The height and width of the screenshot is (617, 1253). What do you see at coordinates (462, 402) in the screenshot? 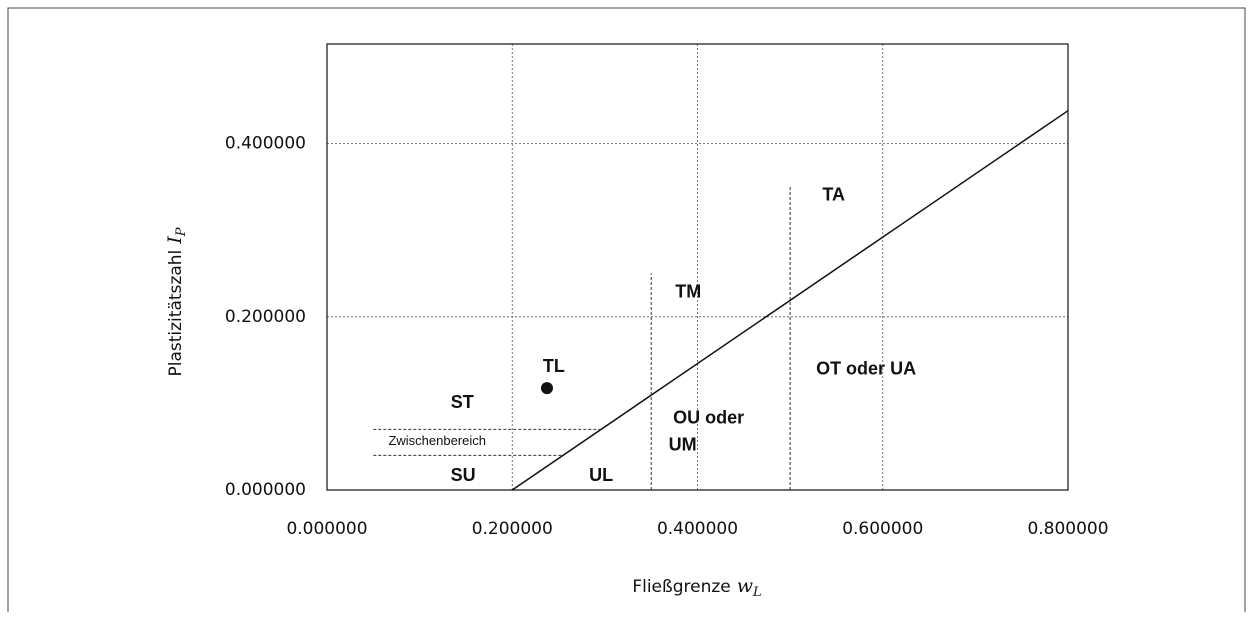
I see `region-label: ST` at bounding box center [462, 402].